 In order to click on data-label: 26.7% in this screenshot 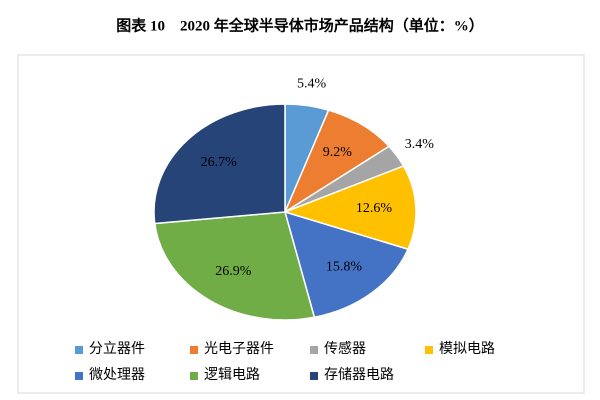, I will do `click(219, 162)`.